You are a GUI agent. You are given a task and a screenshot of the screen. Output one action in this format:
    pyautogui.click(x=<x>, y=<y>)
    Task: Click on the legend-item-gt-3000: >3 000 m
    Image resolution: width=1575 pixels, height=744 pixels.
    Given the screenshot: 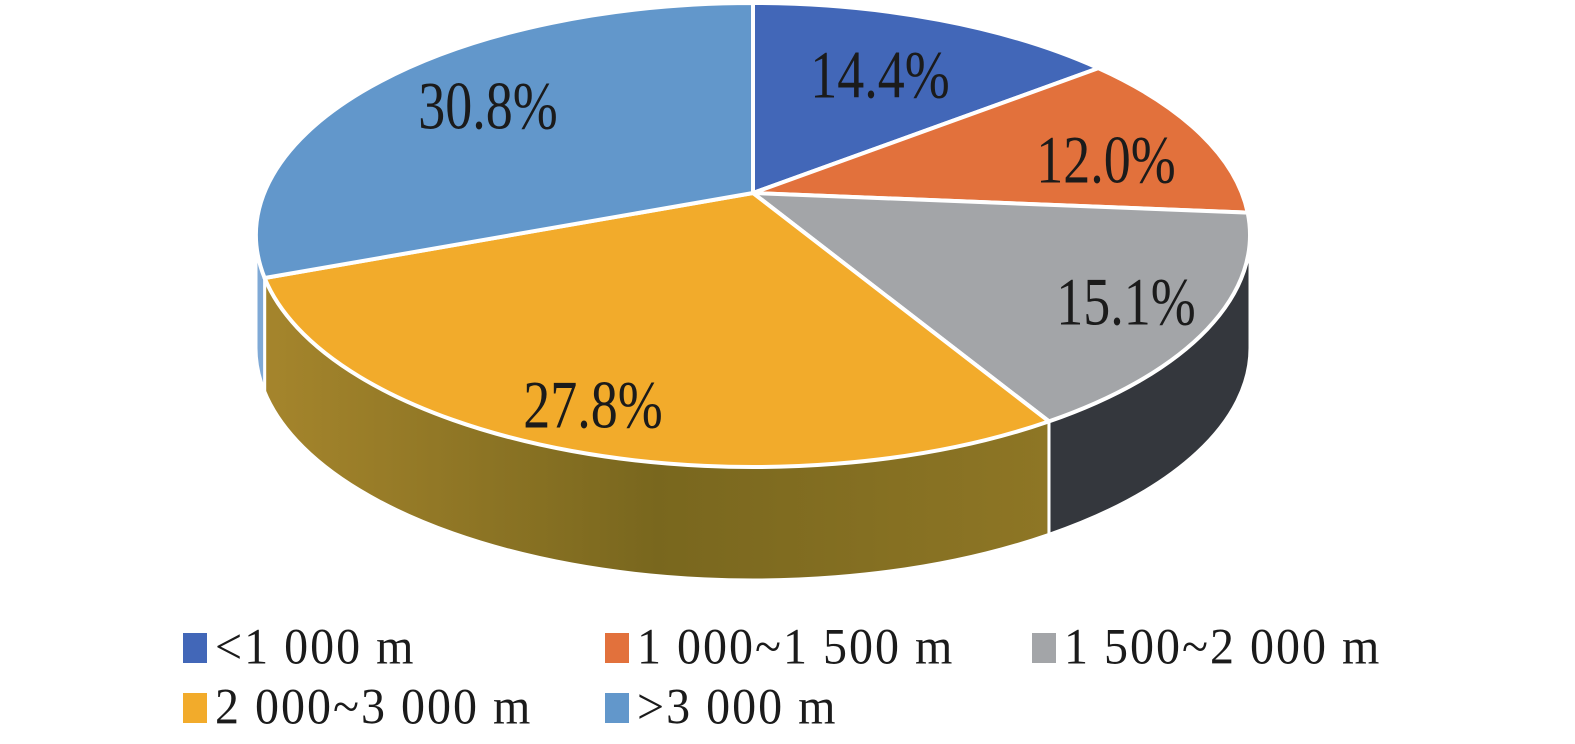 What is the action you would take?
    pyautogui.click(x=721, y=707)
    